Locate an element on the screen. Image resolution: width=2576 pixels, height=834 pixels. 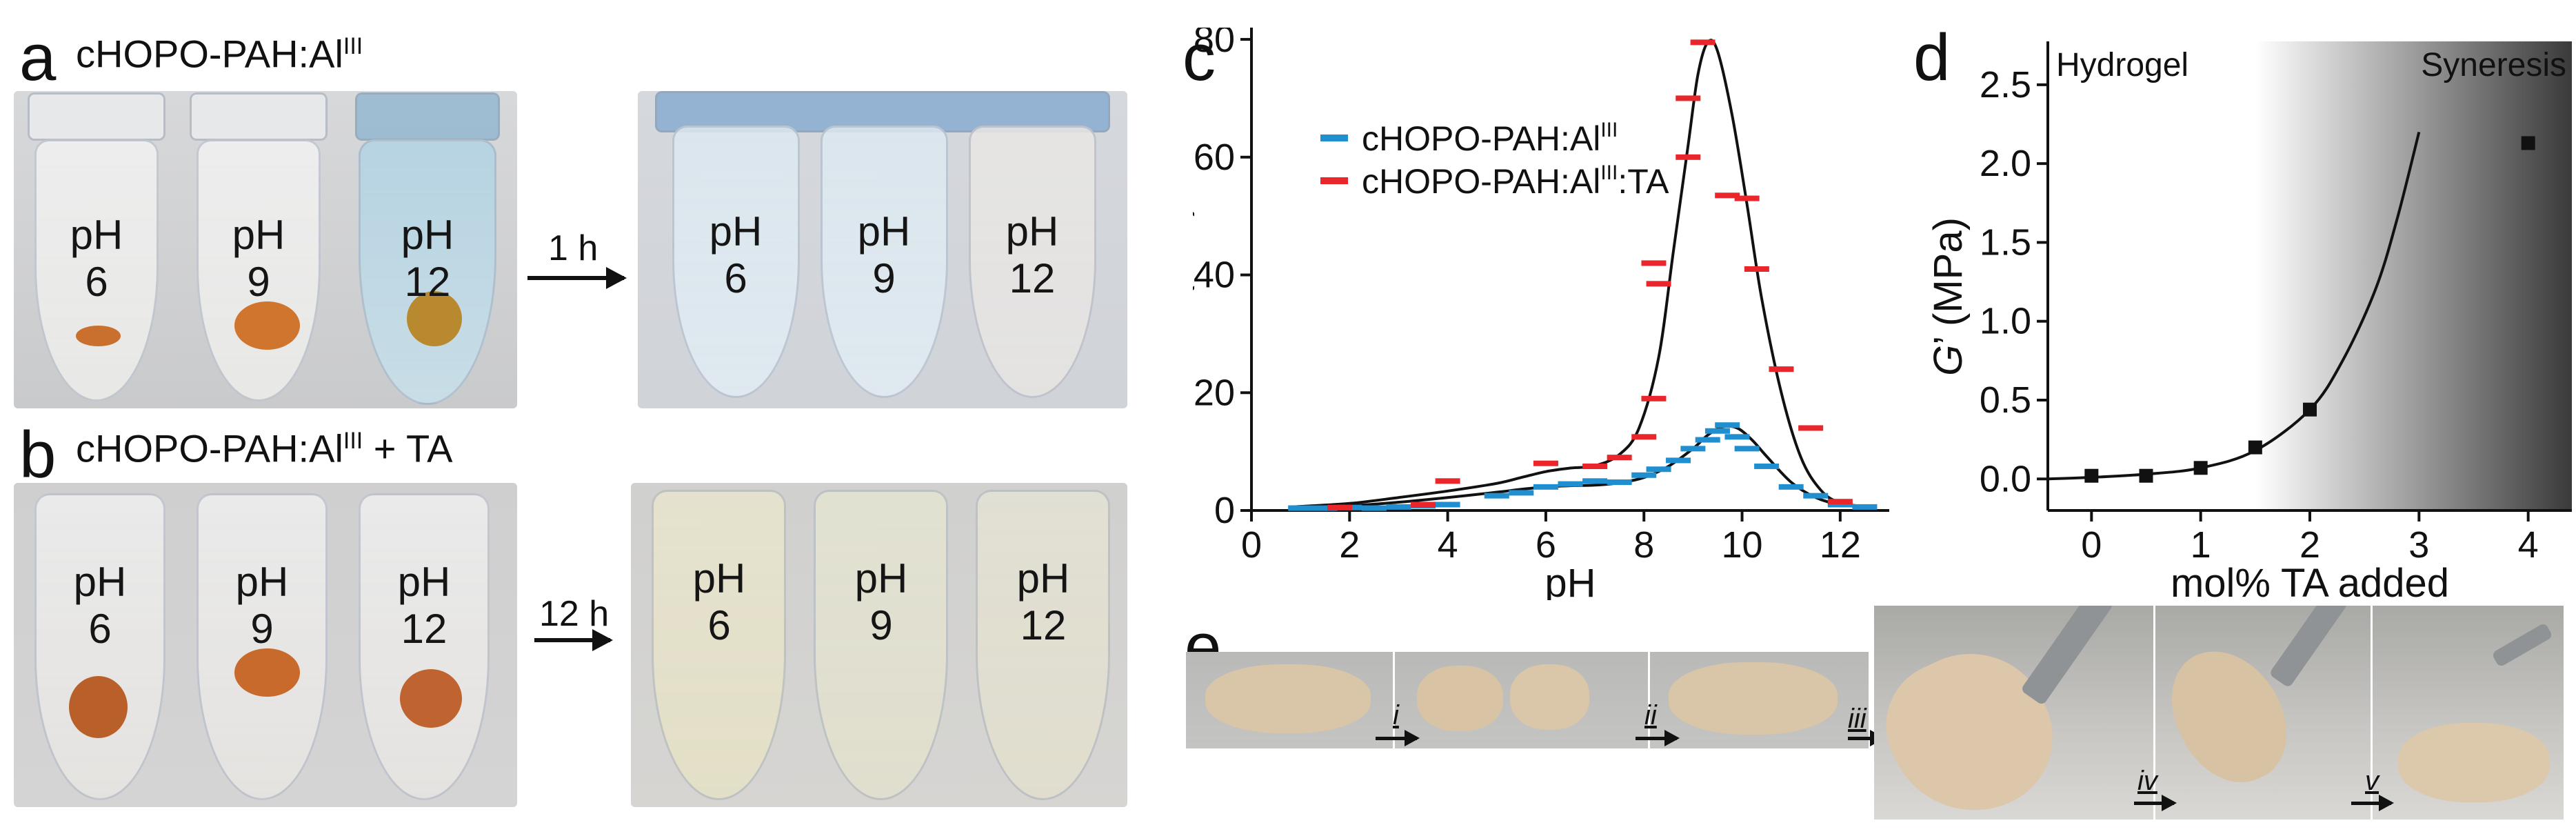
tube-label-ph12: pH 12 is located at coordinates (424, 605).